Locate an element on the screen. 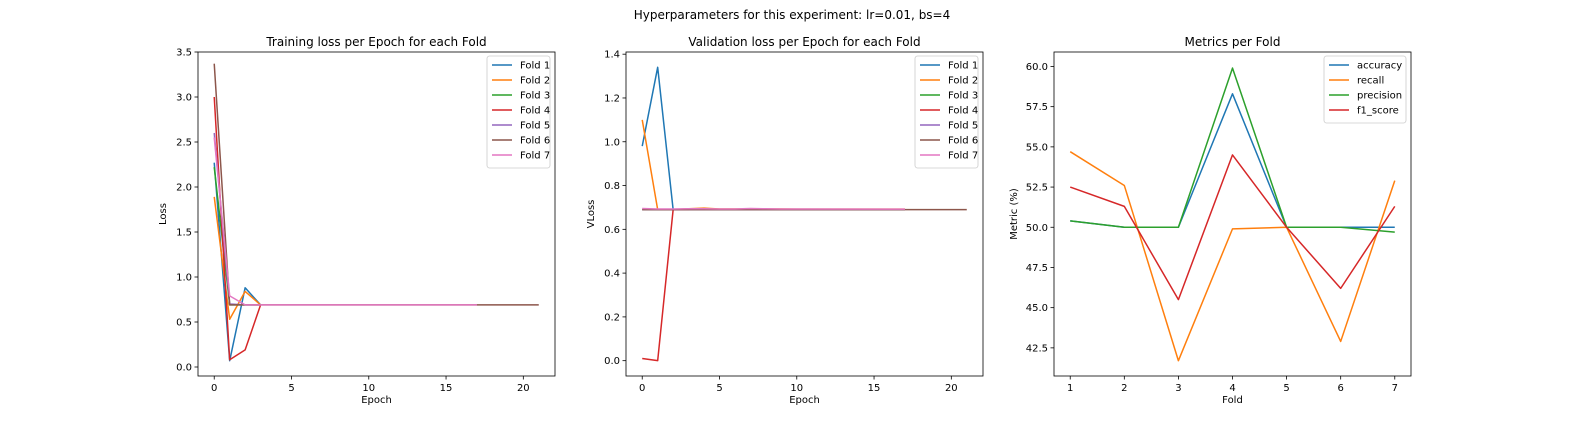 This screenshot has width=1584, height=432. y-tick-label: 50.0 is located at coordinates (1037, 228).